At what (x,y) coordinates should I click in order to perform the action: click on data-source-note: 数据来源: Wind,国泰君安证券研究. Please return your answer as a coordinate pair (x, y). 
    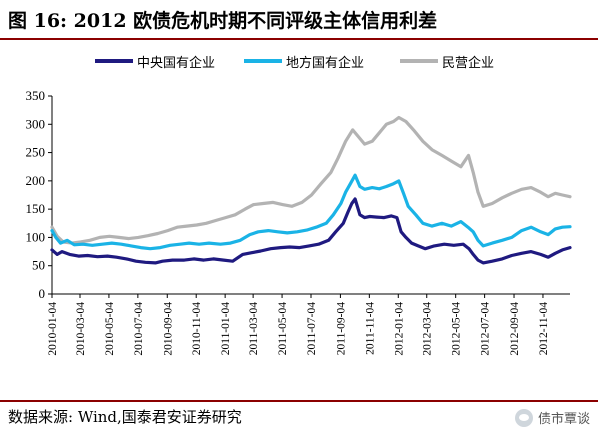
    Looking at the image, I should click on (125, 417).